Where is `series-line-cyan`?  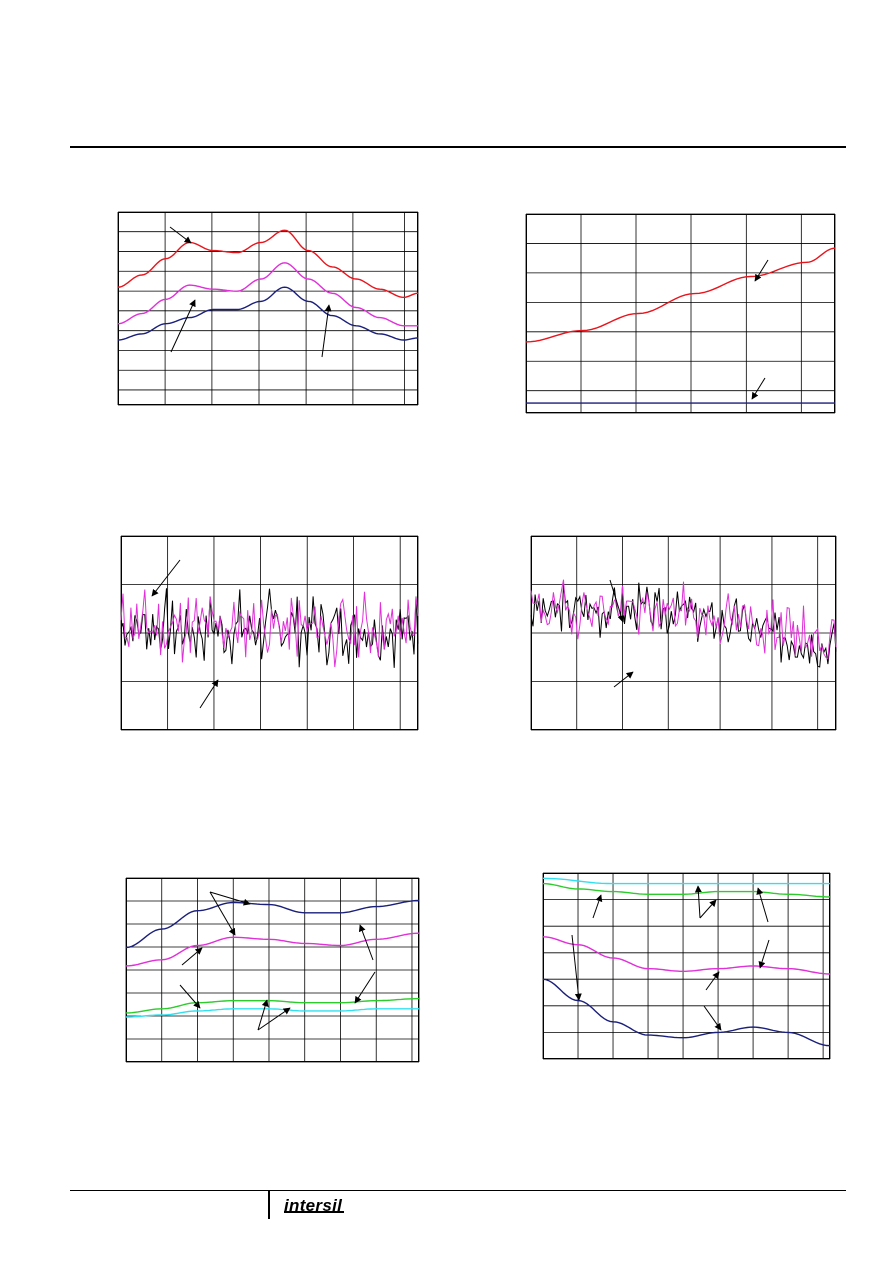 series-line-cyan is located at coordinates (686, 881).